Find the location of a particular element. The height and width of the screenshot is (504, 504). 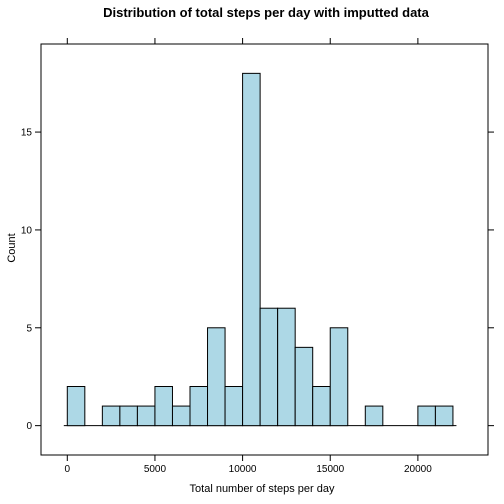

x-tick-label: 0 is located at coordinates (68, 469).